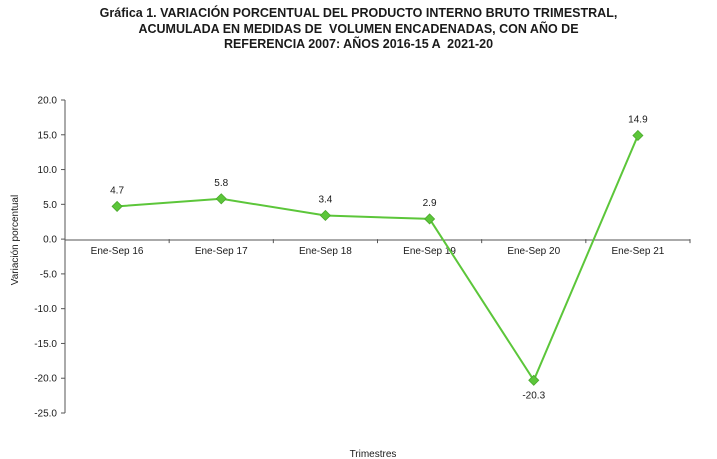 The width and height of the screenshot is (717, 459). I want to click on x-category-label: Ene-Sep 16, so click(117, 251).